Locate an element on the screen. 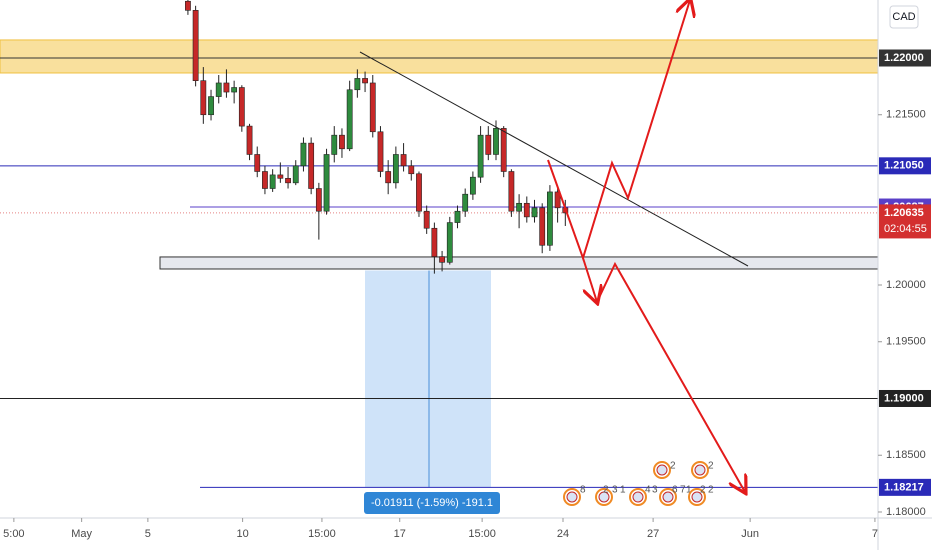  currency: CAD is located at coordinates (903, 17).